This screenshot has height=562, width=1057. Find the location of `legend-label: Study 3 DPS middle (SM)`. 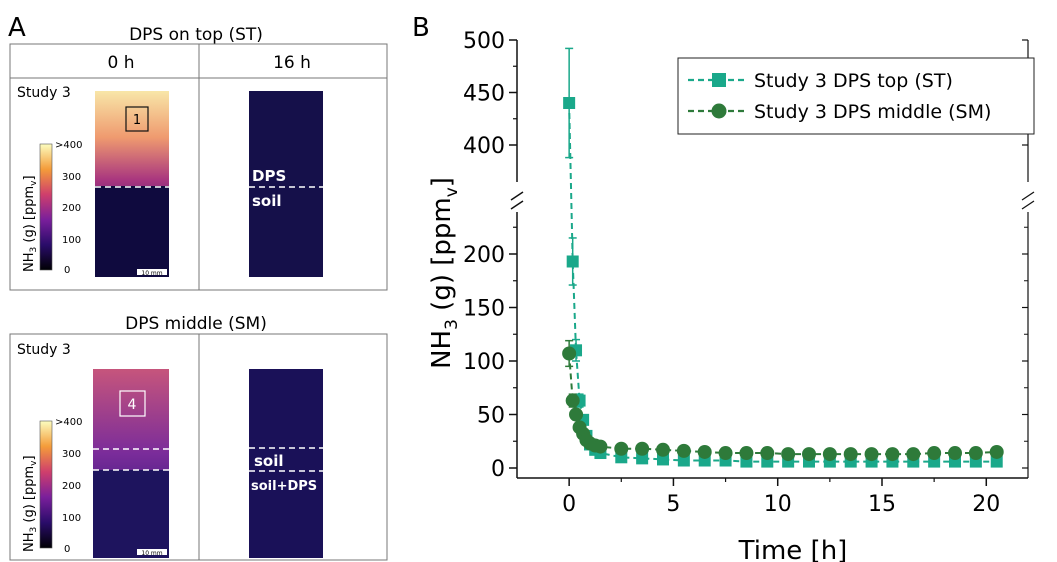

legend-label: Study 3 DPS middle (SM) is located at coordinates (872, 112).